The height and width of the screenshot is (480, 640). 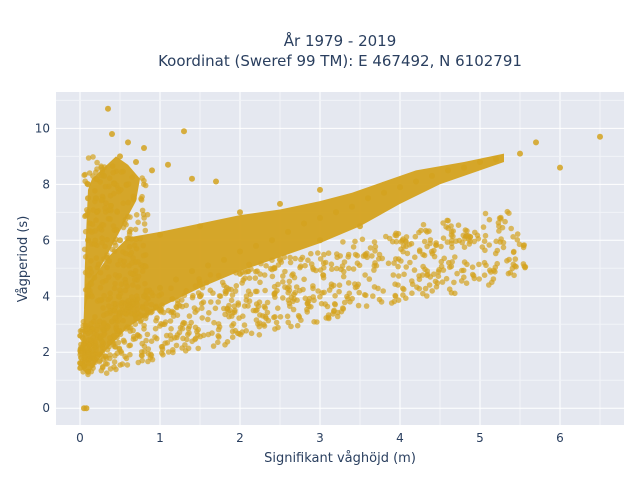 What do you see at coordinates (80, 438) in the screenshot?
I see `x-tick-label: 0` at bounding box center [80, 438].